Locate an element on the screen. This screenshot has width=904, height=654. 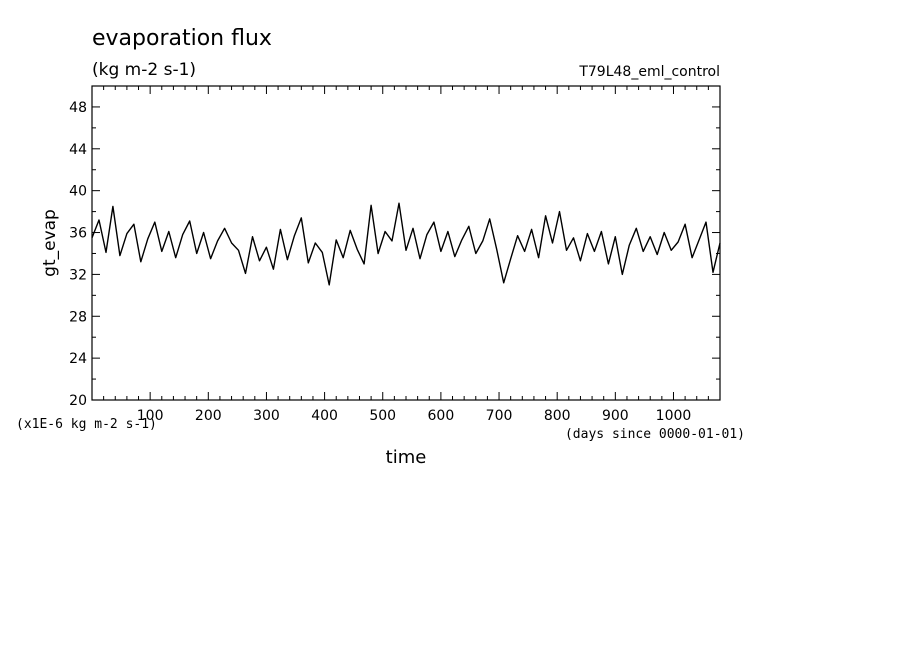
y-tick-label: 28 is located at coordinates (78, 317).